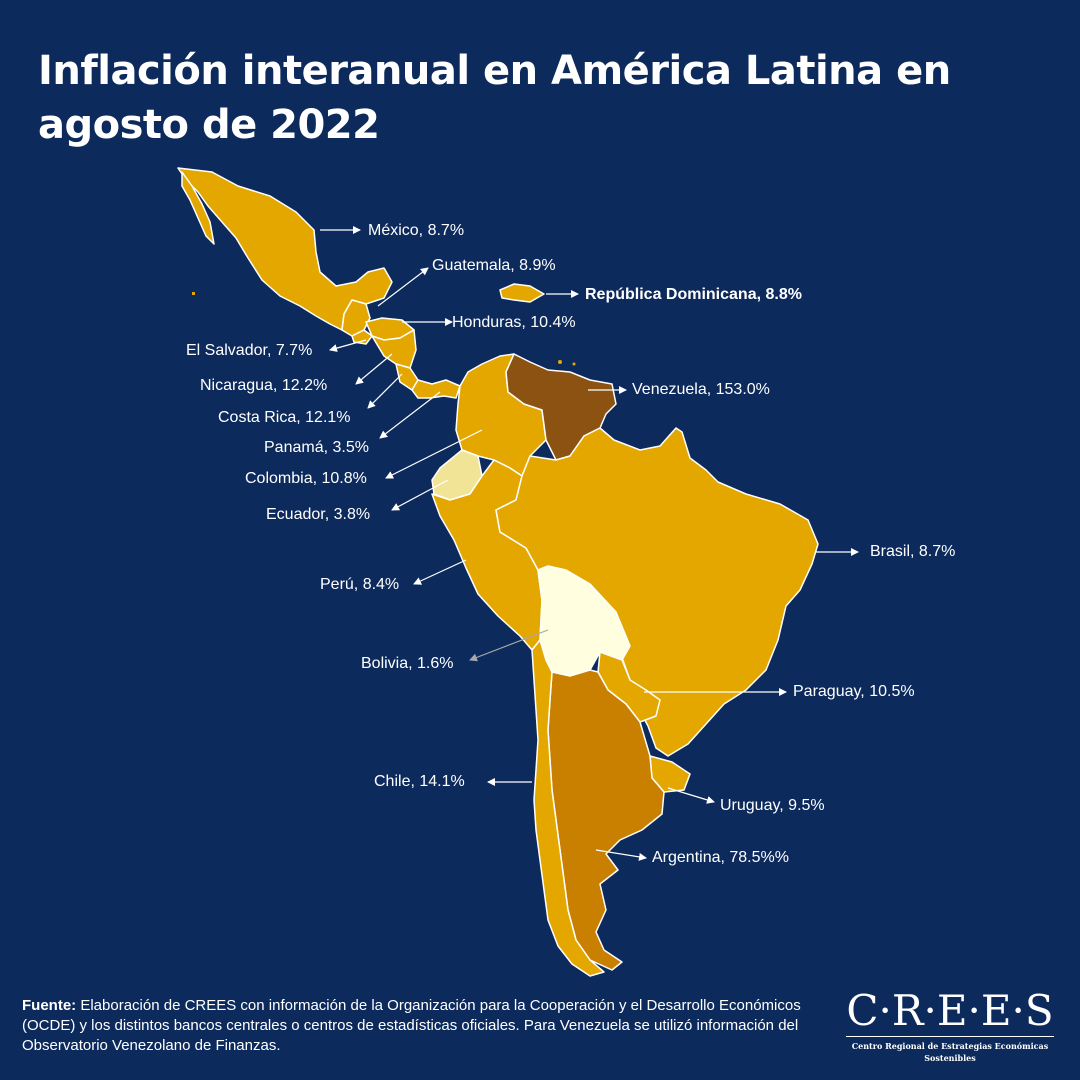 The width and height of the screenshot is (1080, 1080). Describe the element at coordinates (693, 294) in the screenshot. I see `label-dominicana: República Dominicana, 8.8%` at that location.